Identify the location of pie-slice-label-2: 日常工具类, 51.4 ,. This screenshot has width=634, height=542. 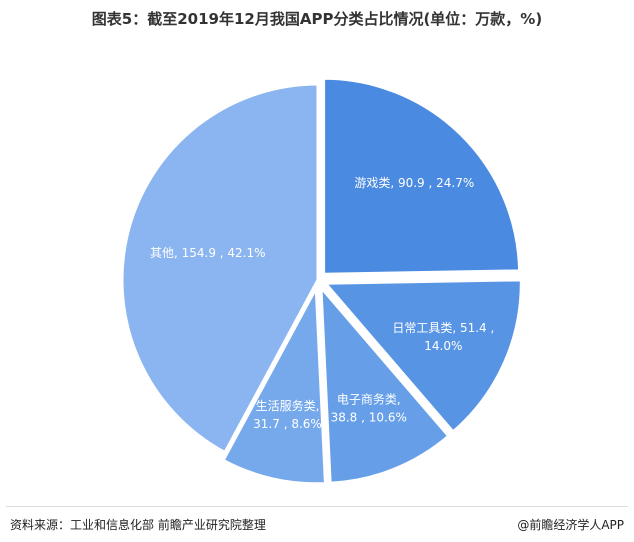
(443, 328).